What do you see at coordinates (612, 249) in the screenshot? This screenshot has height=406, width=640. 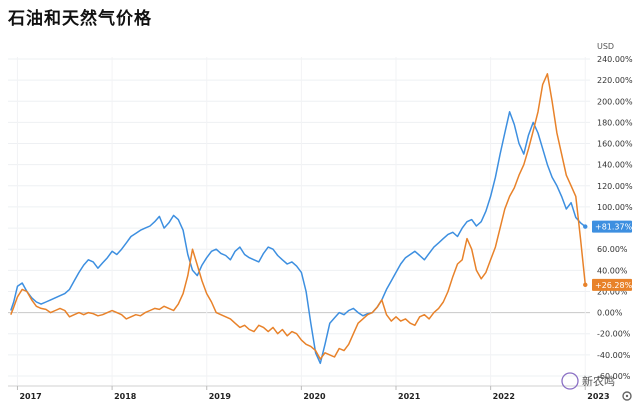 I see `y-tick-label-6: 60.00%` at bounding box center [612, 249].